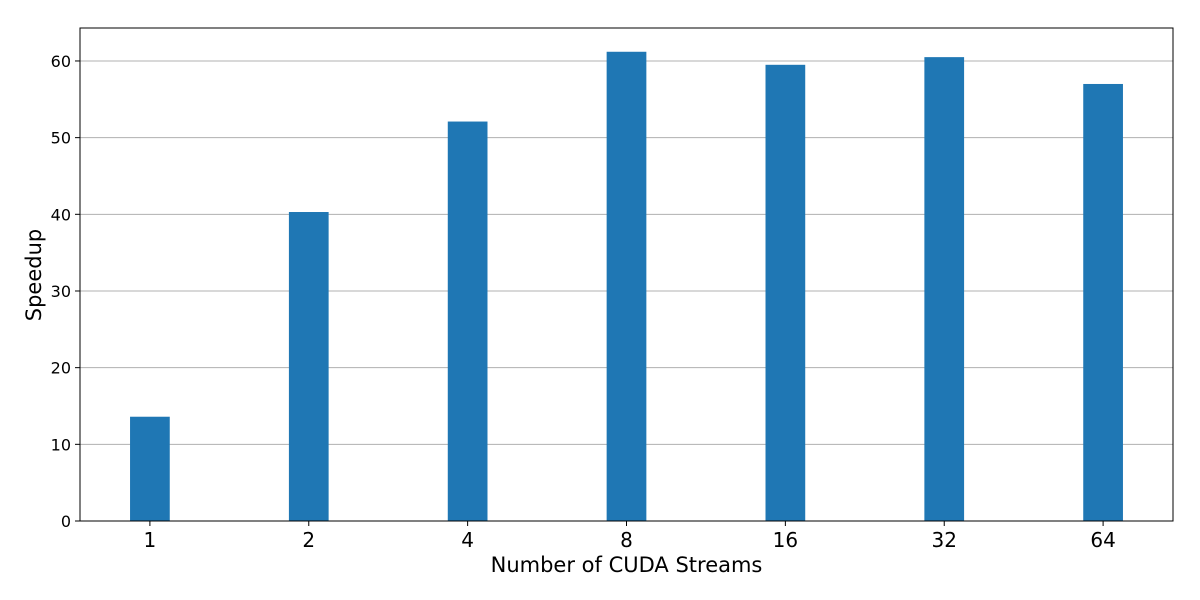  I want to click on y-tick-label: 10, so click(61, 444).